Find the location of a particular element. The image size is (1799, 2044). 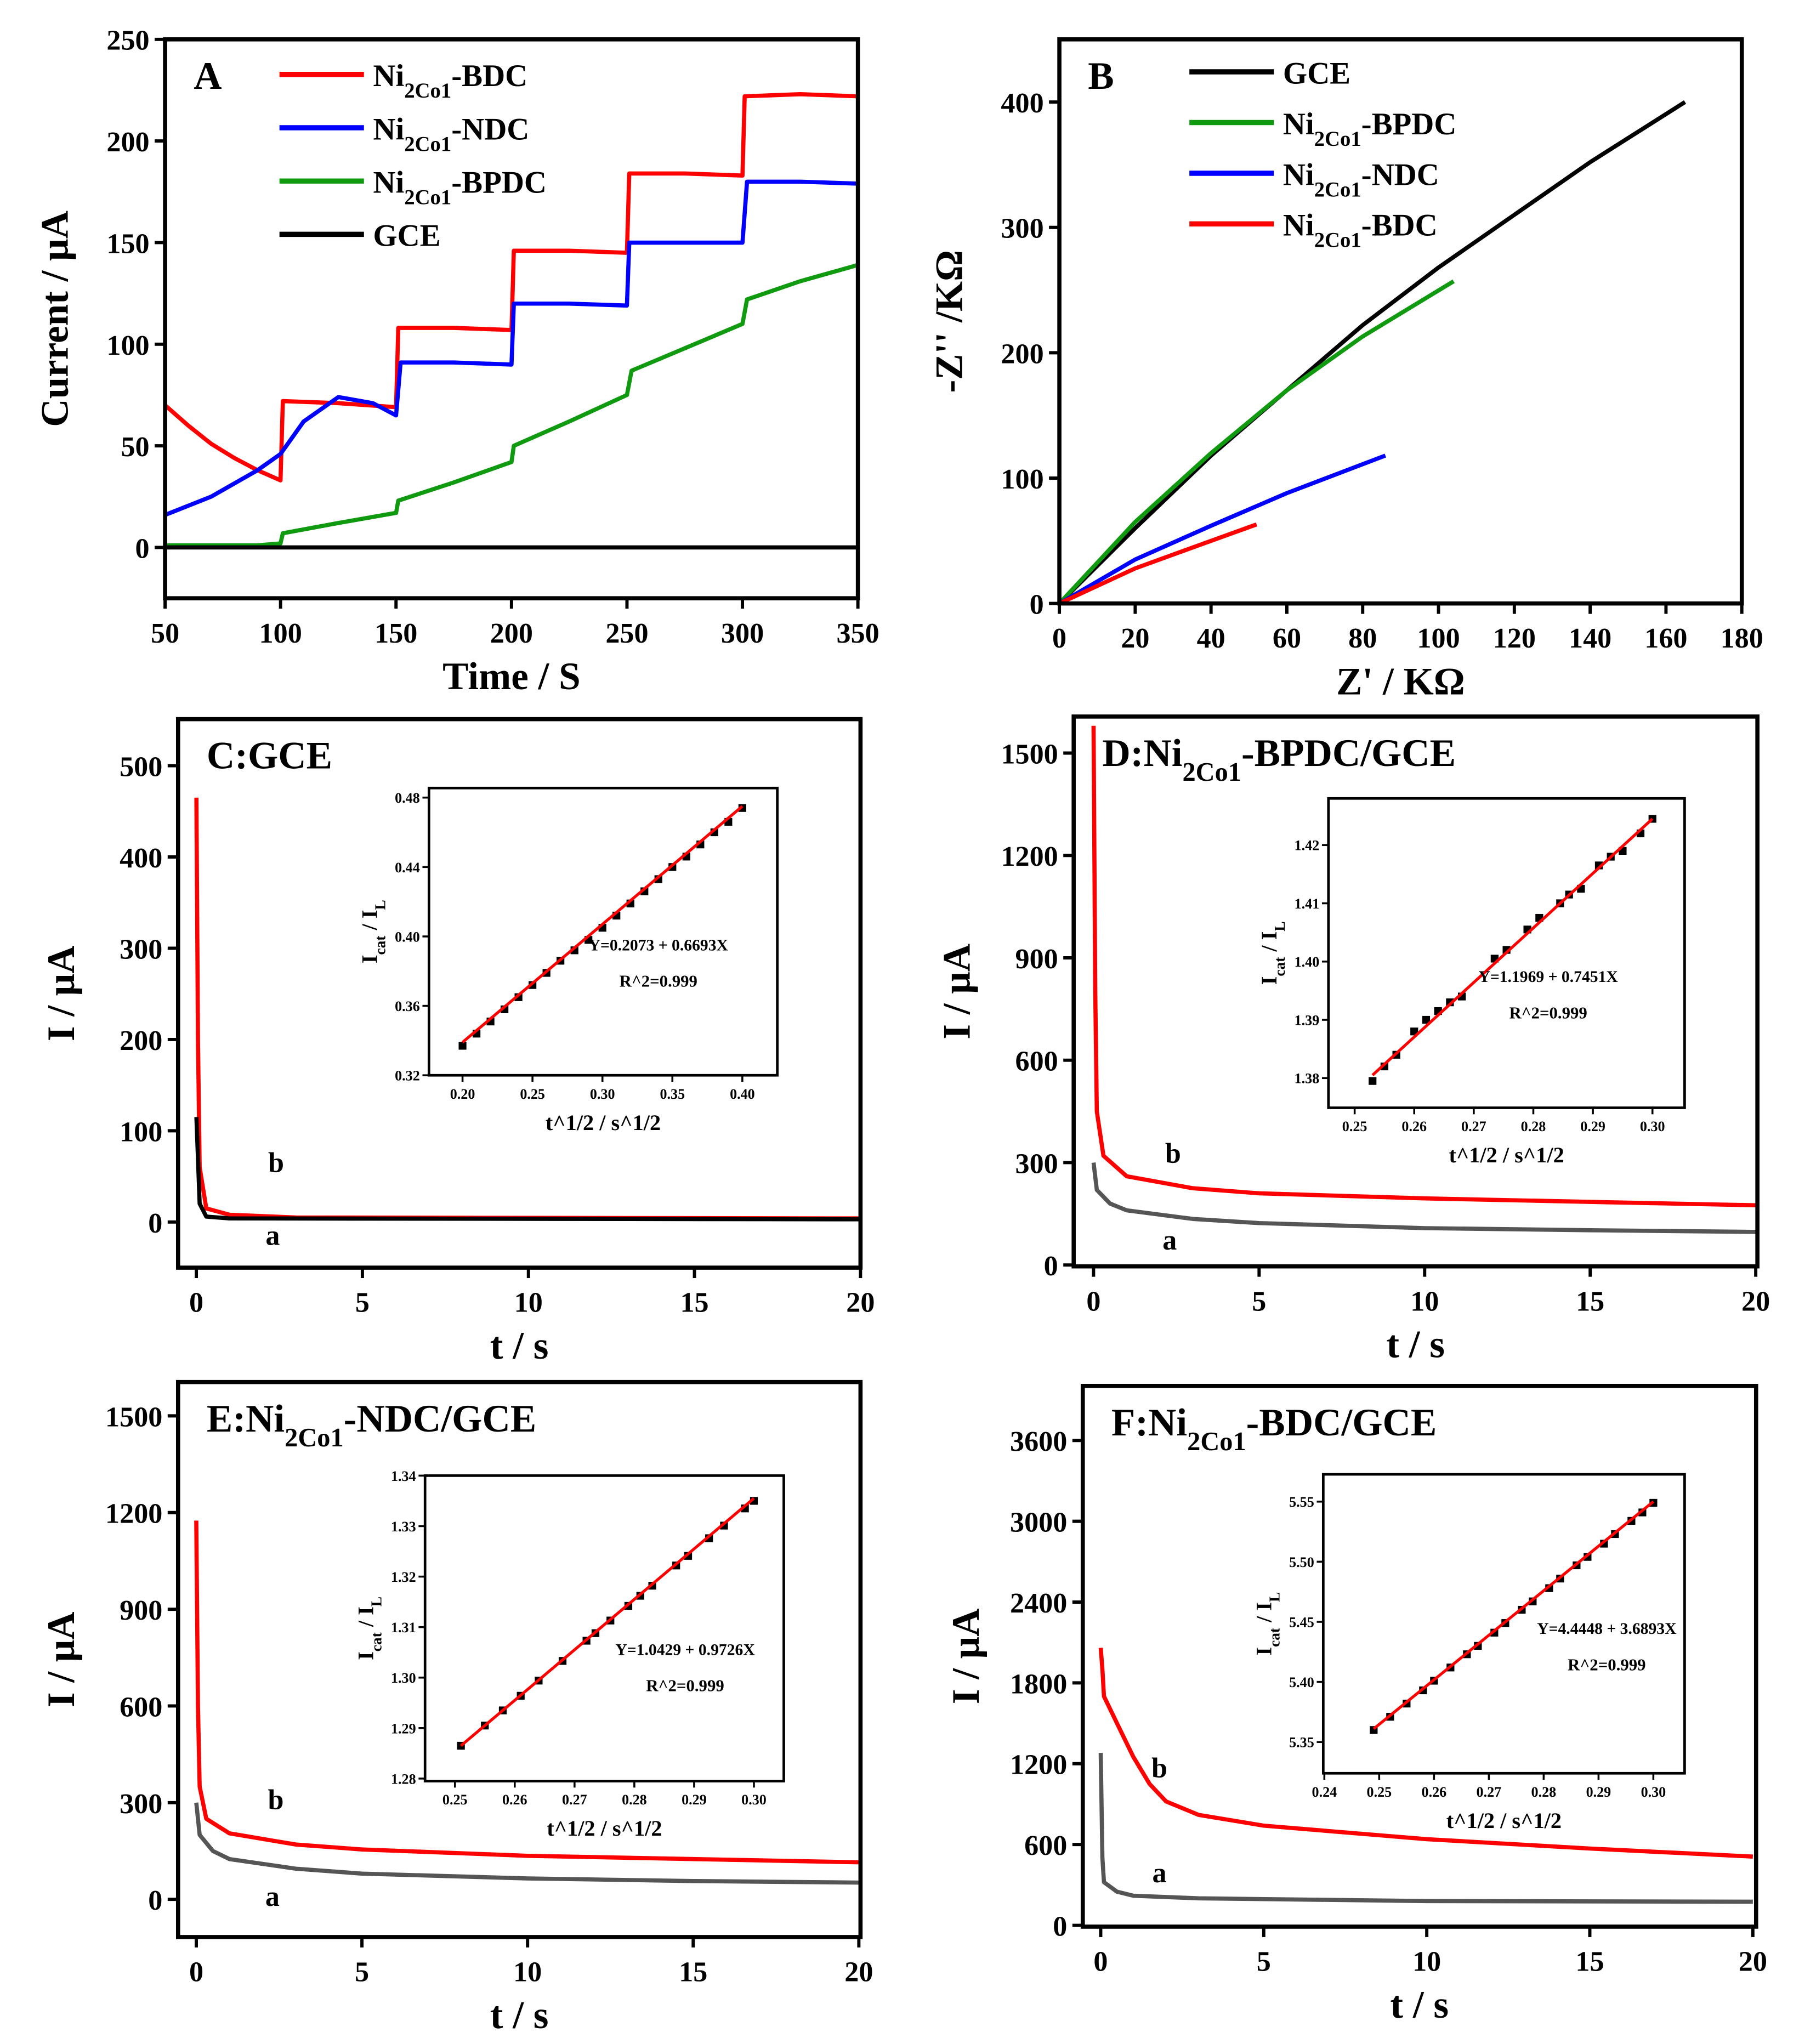

y-tick-label: 400 is located at coordinates (1022, 103).